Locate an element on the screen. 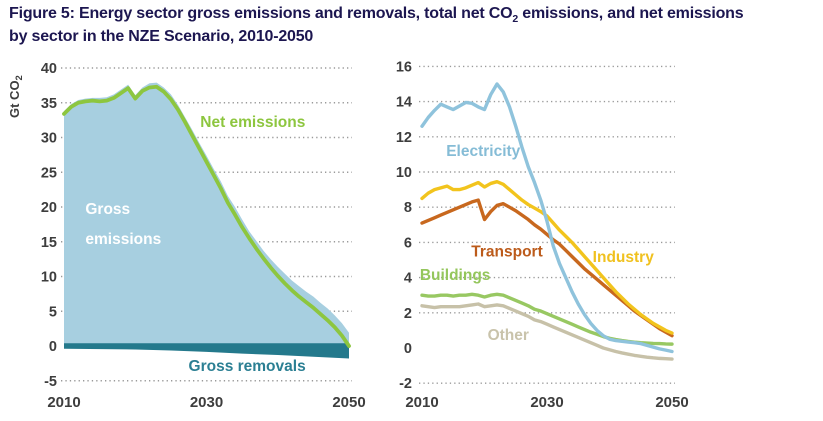 Image resolution: width=823 pixels, height=421 pixels. y-tick-label: 12 is located at coordinates (404, 138).